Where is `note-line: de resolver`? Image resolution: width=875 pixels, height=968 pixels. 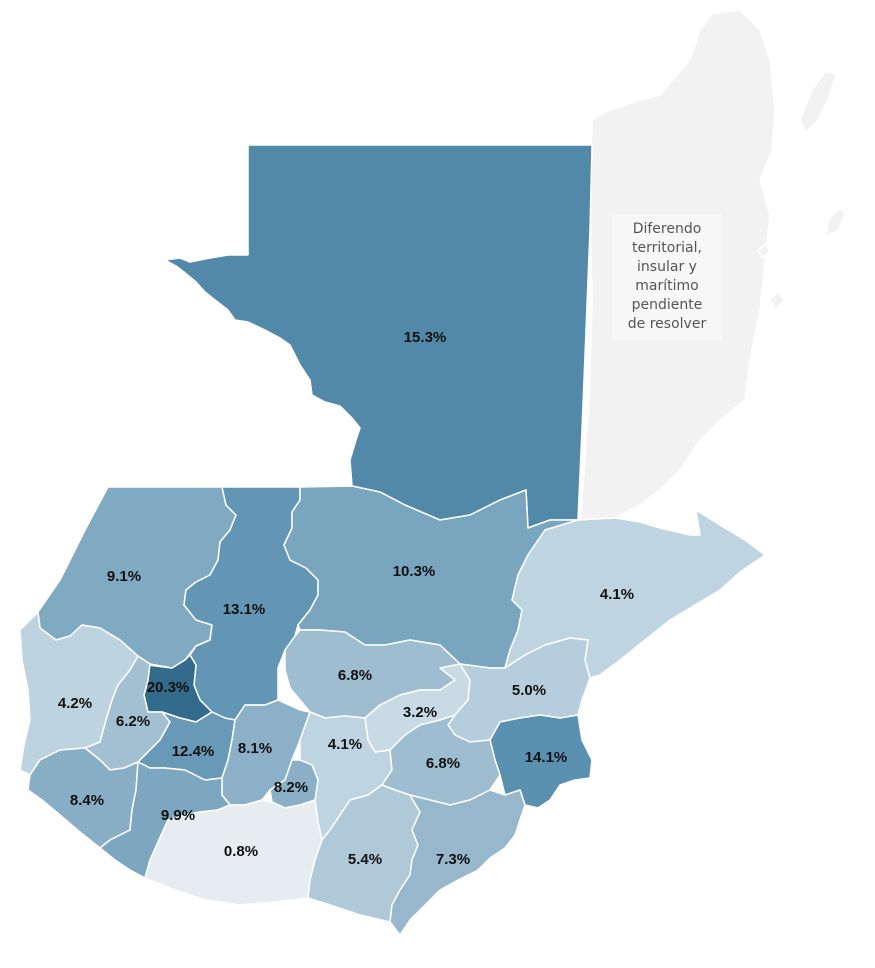 note-line: de resolver is located at coordinates (667, 324).